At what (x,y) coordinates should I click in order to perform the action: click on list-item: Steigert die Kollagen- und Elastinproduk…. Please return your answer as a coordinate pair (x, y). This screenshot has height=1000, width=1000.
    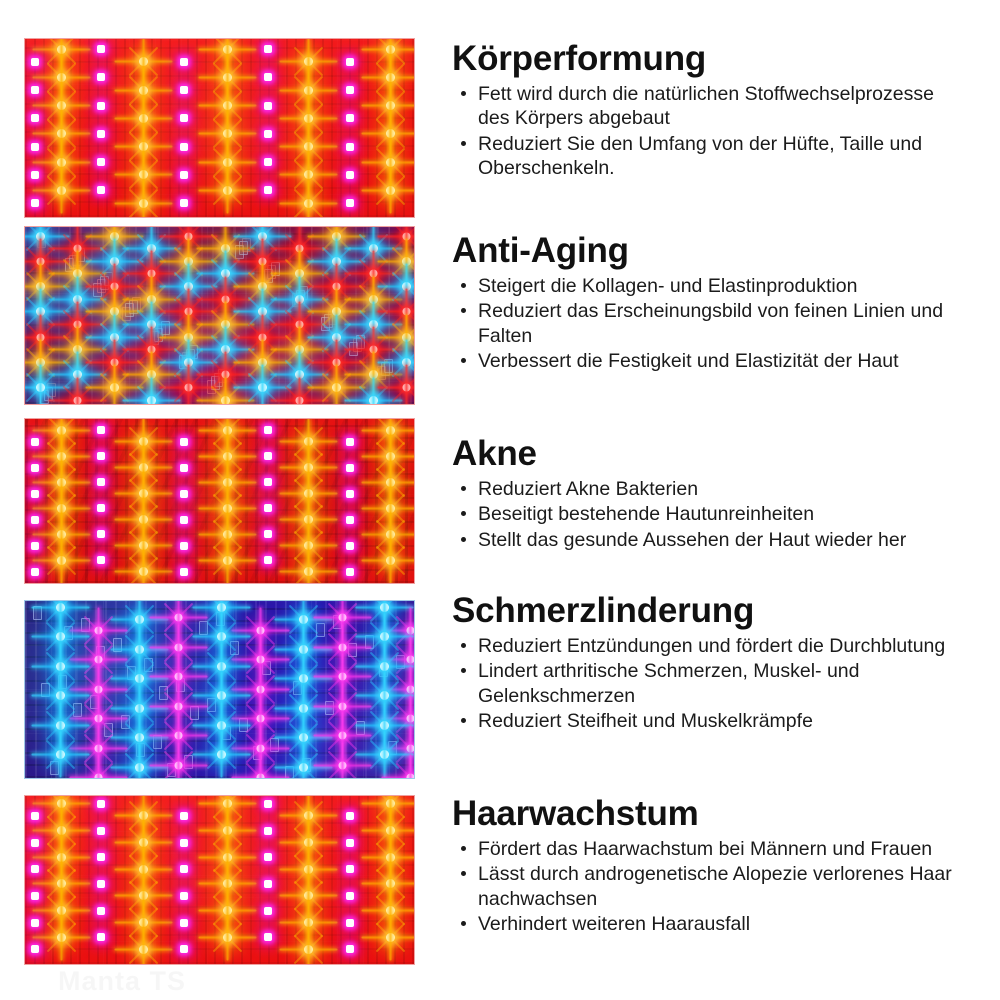
    Looking at the image, I should click on (706, 286).